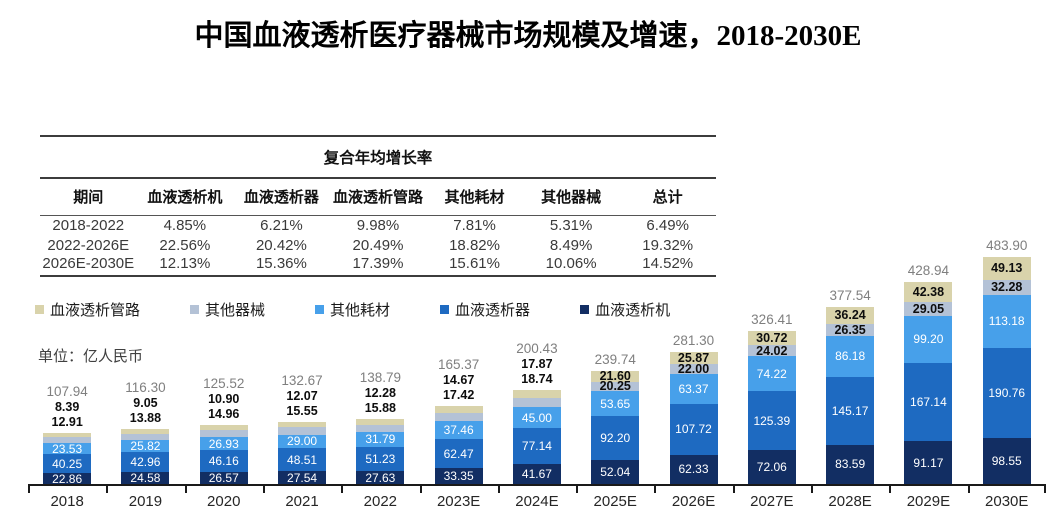  Describe the element at coordinates (88, 245) in the screenshot. I see `cagr-cell: 2022-2026E` at that location.